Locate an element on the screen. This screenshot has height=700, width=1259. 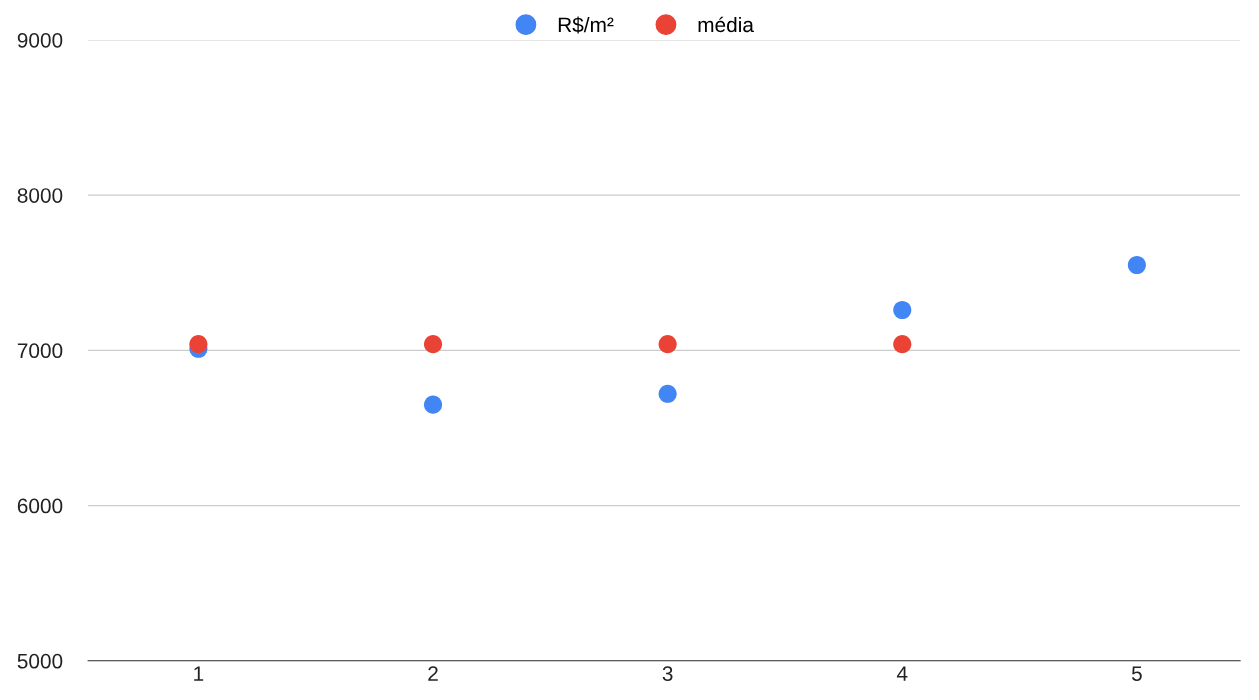
y-tick-label: 7000 is located at coordinates (40, 351).